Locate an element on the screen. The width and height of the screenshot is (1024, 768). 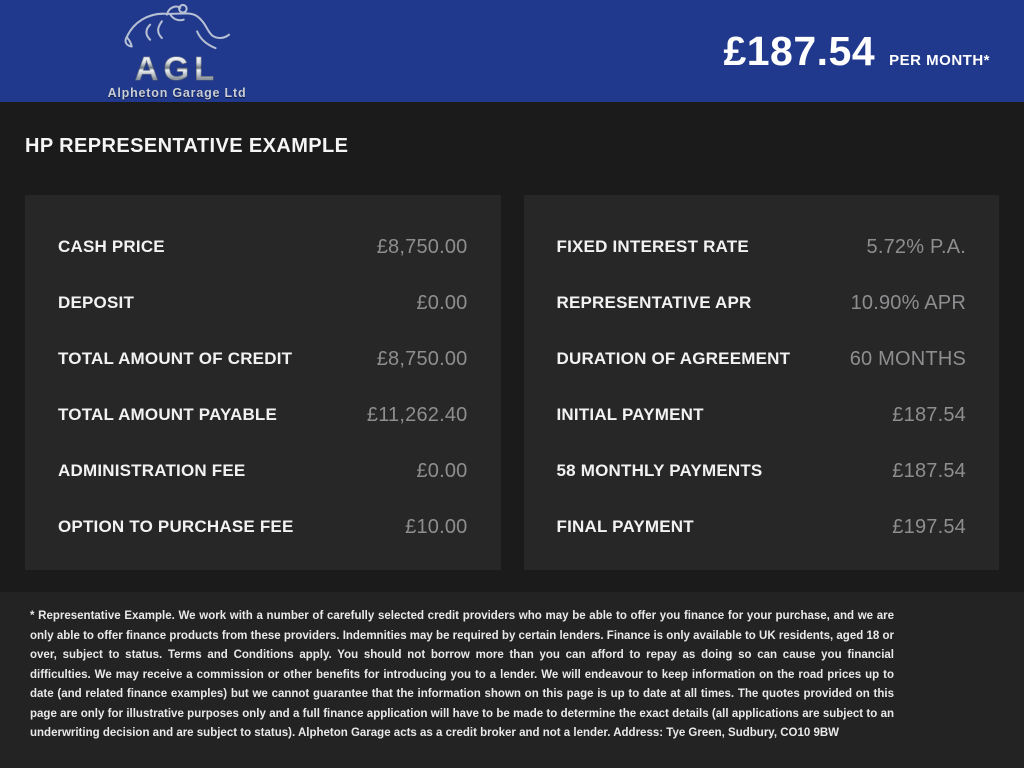
table-row: CASH PRICE £8,750.00 is located at coordinates (263, 247).